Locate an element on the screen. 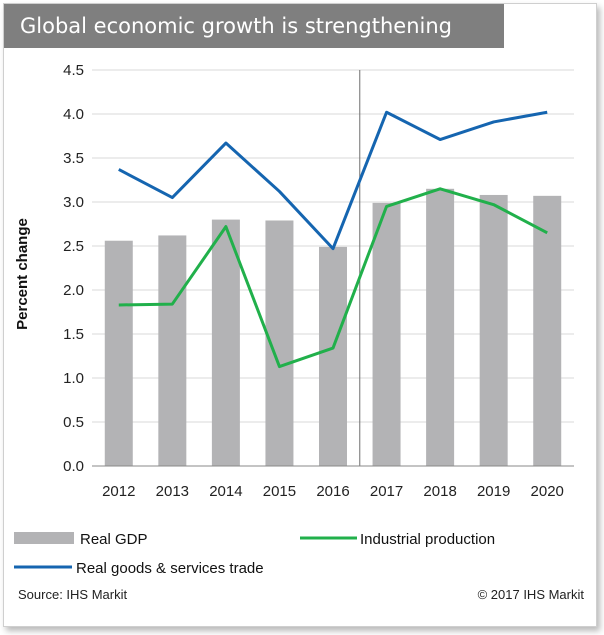 The height and width of the screenshot is (635, 604). bar-real-gdp-2020 is located at coordinates (547, 330).